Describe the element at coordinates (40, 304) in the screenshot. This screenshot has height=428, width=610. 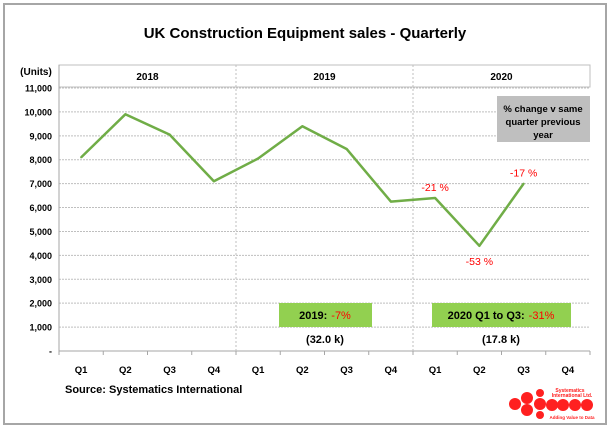
I see `y-tick-label: 2,000` at that location.